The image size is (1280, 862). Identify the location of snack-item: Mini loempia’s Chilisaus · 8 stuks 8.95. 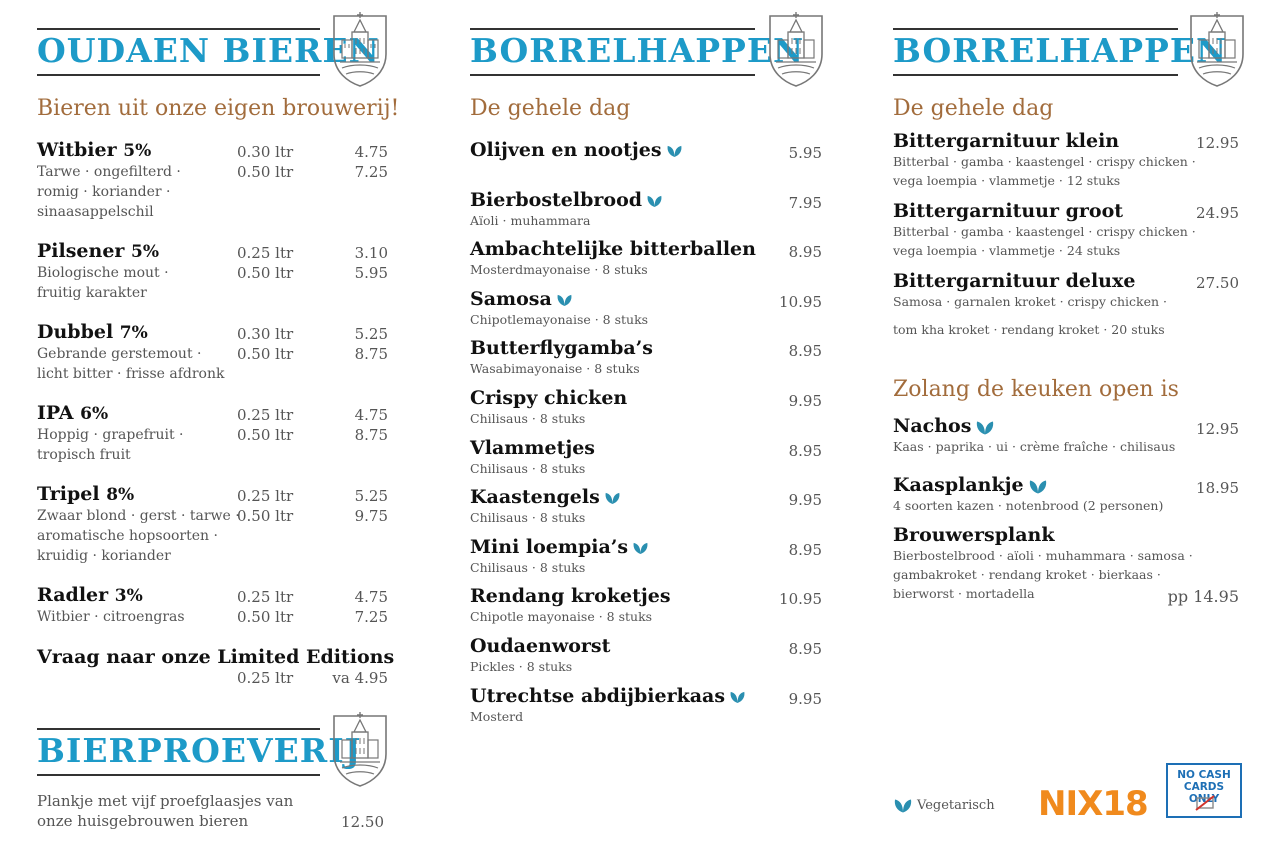
(646, 556).